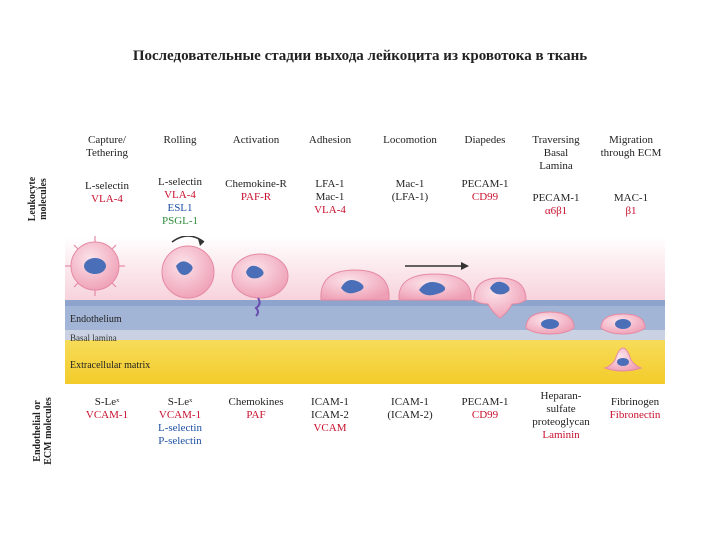 This screenshot has width=720, height=540. Describe the element at coordinates (107, 408) in the screenshot. I see `endothelial-molecules-capture: S-Leˣ VCAM-1` at that location.